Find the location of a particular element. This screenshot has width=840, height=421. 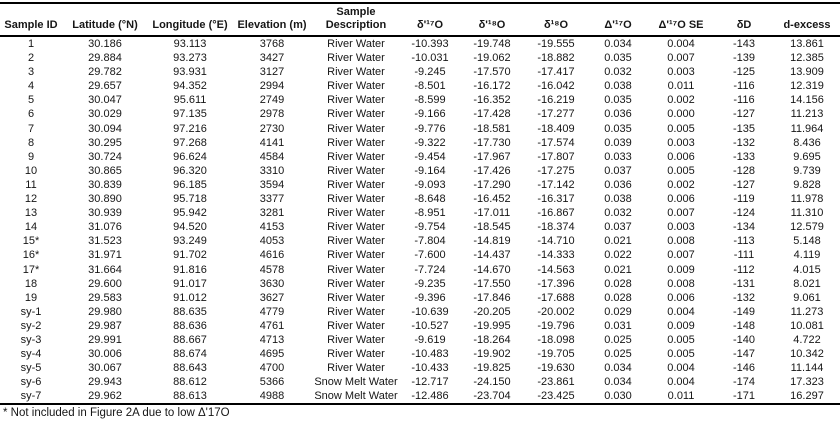

table-cell: -17.967 is located at coordinates (492, 156).